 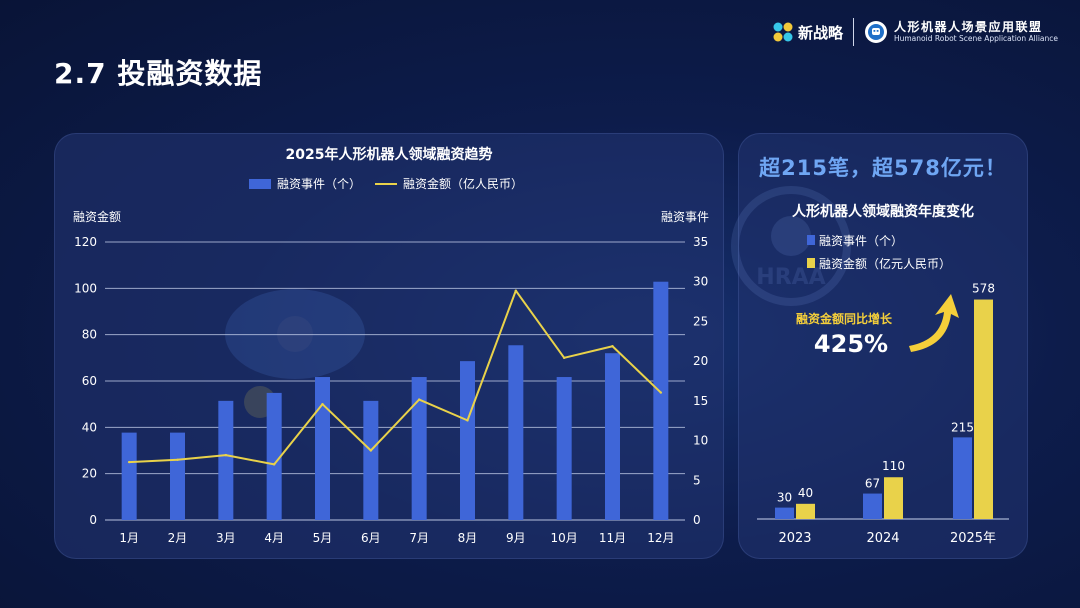 I want to click on y-tick-right: 30, so click(x=700, y=282).